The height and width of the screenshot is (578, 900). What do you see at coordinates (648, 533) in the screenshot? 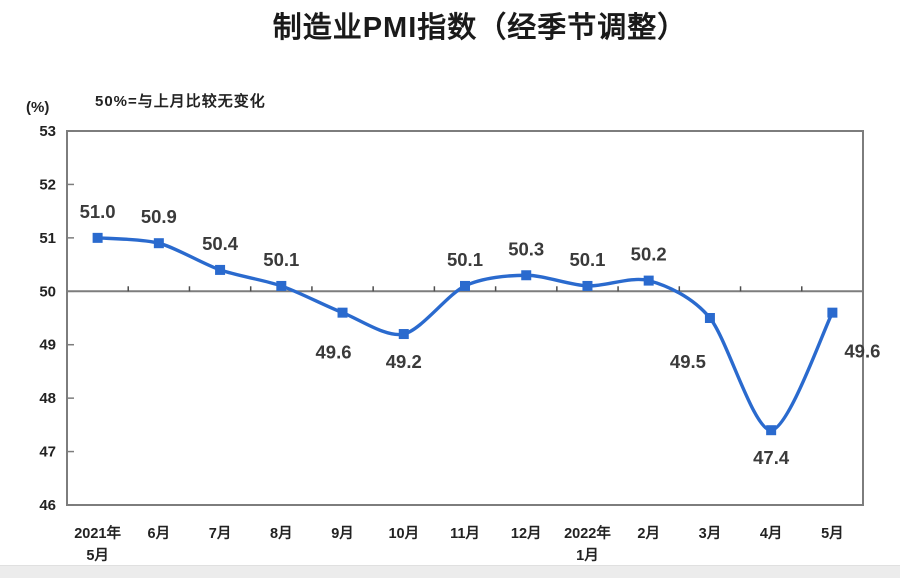
I see `x-tick-label: 2月` at bounding box center [648, 533].